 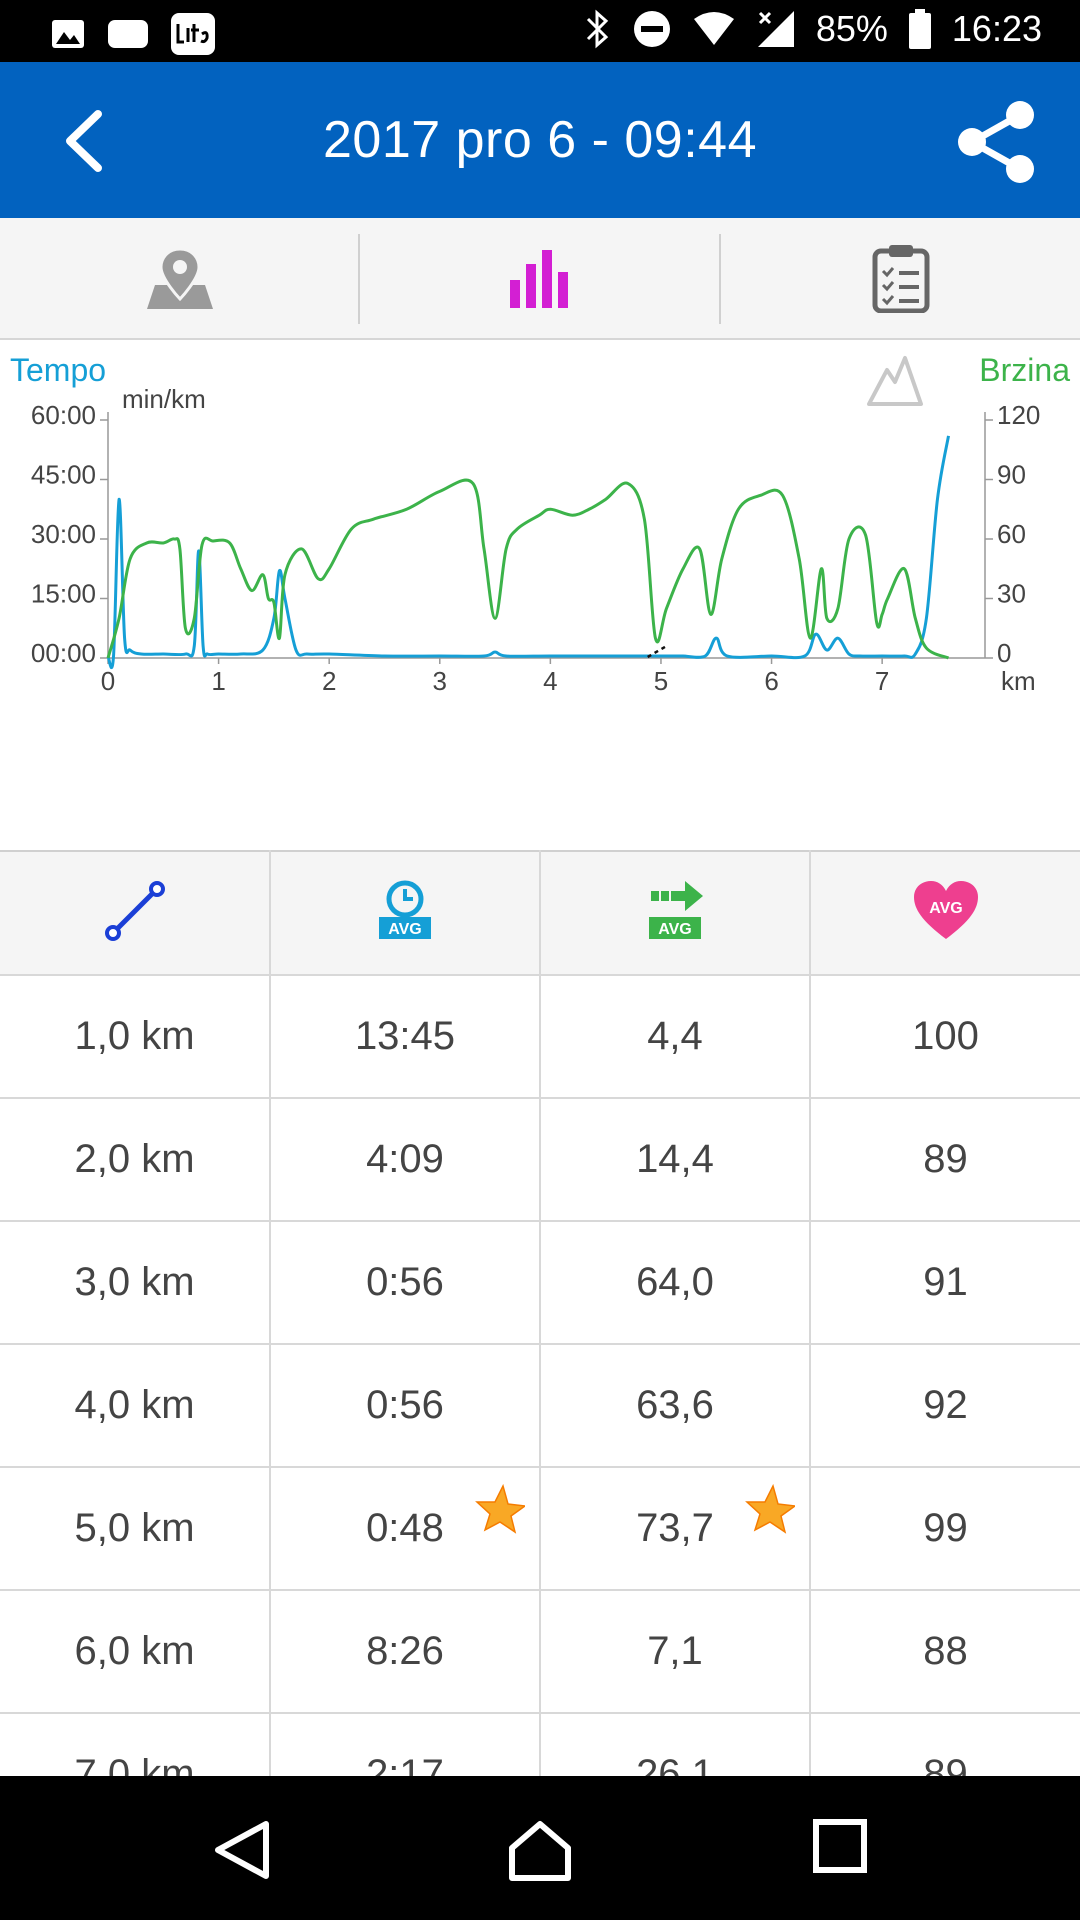 I want to click on cell-avg-pace: 13:45, so click(x=405, y=1036).